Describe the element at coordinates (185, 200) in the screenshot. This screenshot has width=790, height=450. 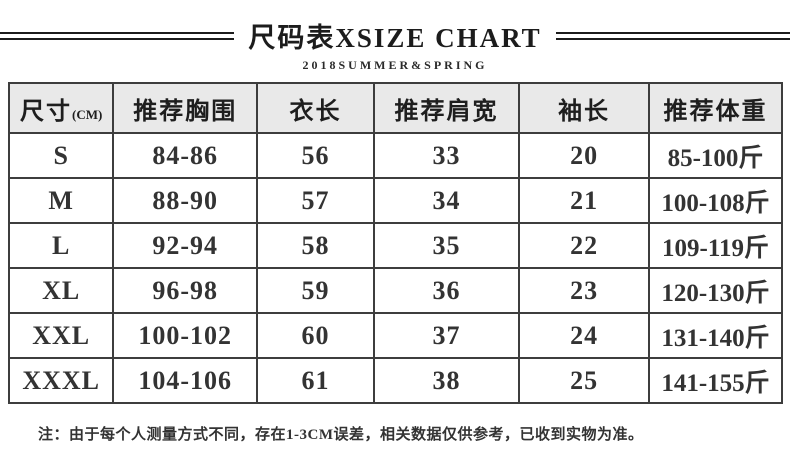
I see `value-cell: 88-90` at that location.